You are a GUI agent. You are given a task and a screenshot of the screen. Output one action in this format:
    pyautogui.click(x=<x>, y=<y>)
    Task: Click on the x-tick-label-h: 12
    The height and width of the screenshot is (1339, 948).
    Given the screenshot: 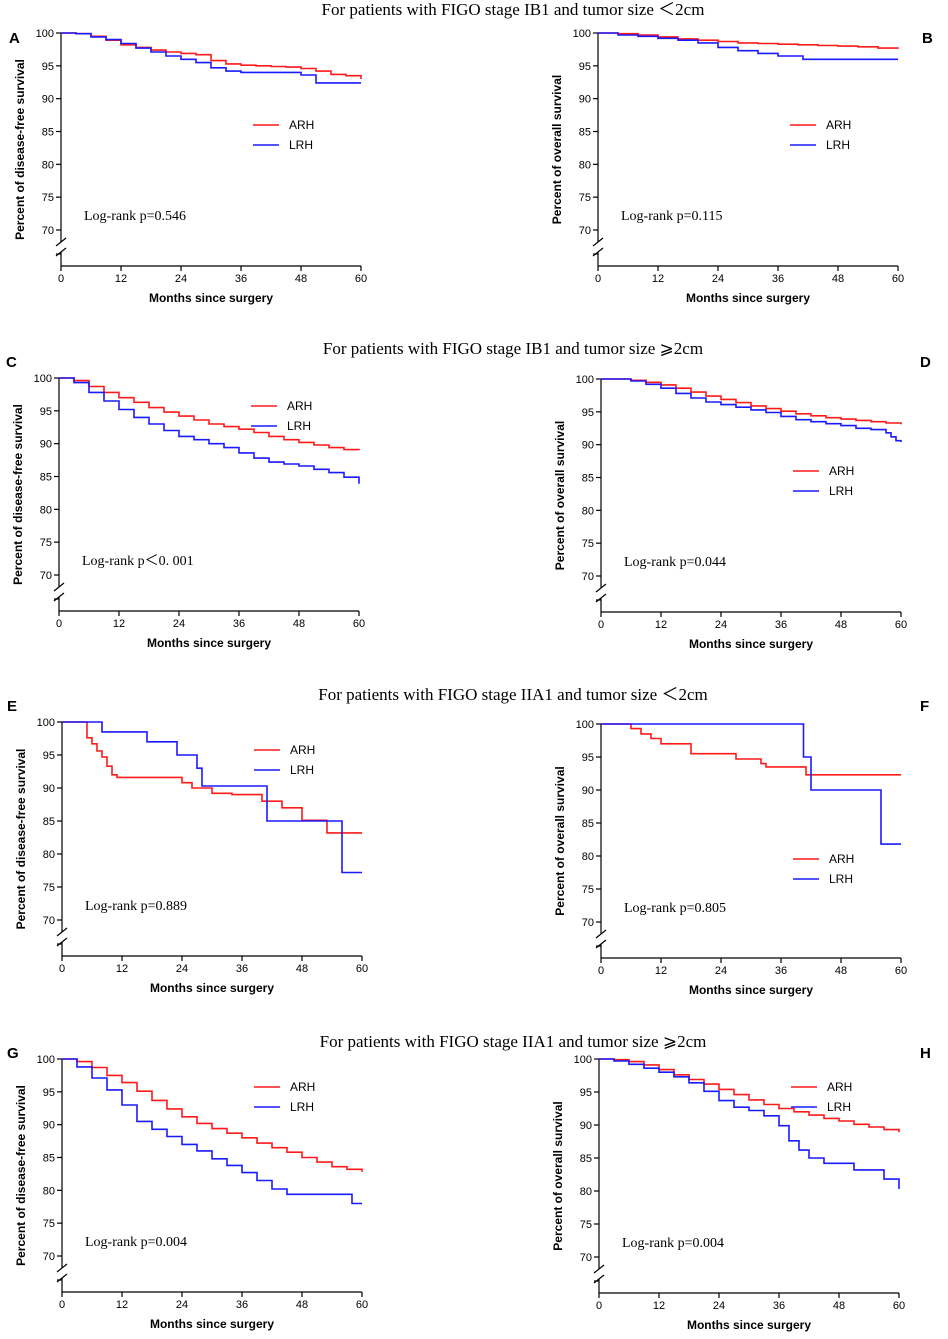 What is the action you would take?
    pyautogui.click(x=659, y=1306)
    